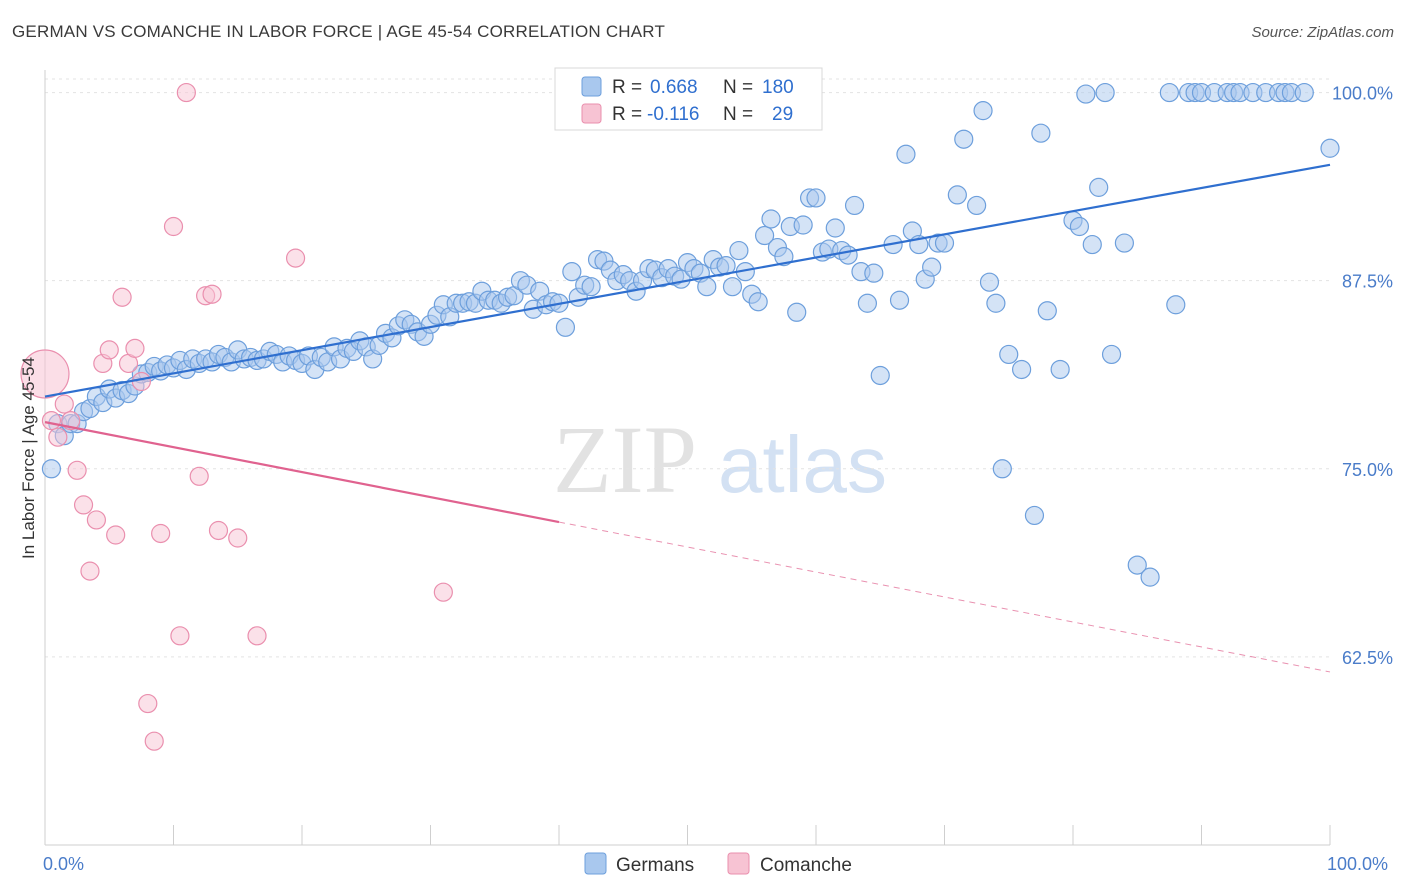 The height and width of the screenshot is (892, 1406). Describe the element at coordinates (1367, 470) in the screenshot. I see `y-tick-label-1: 75.0%` at that location.